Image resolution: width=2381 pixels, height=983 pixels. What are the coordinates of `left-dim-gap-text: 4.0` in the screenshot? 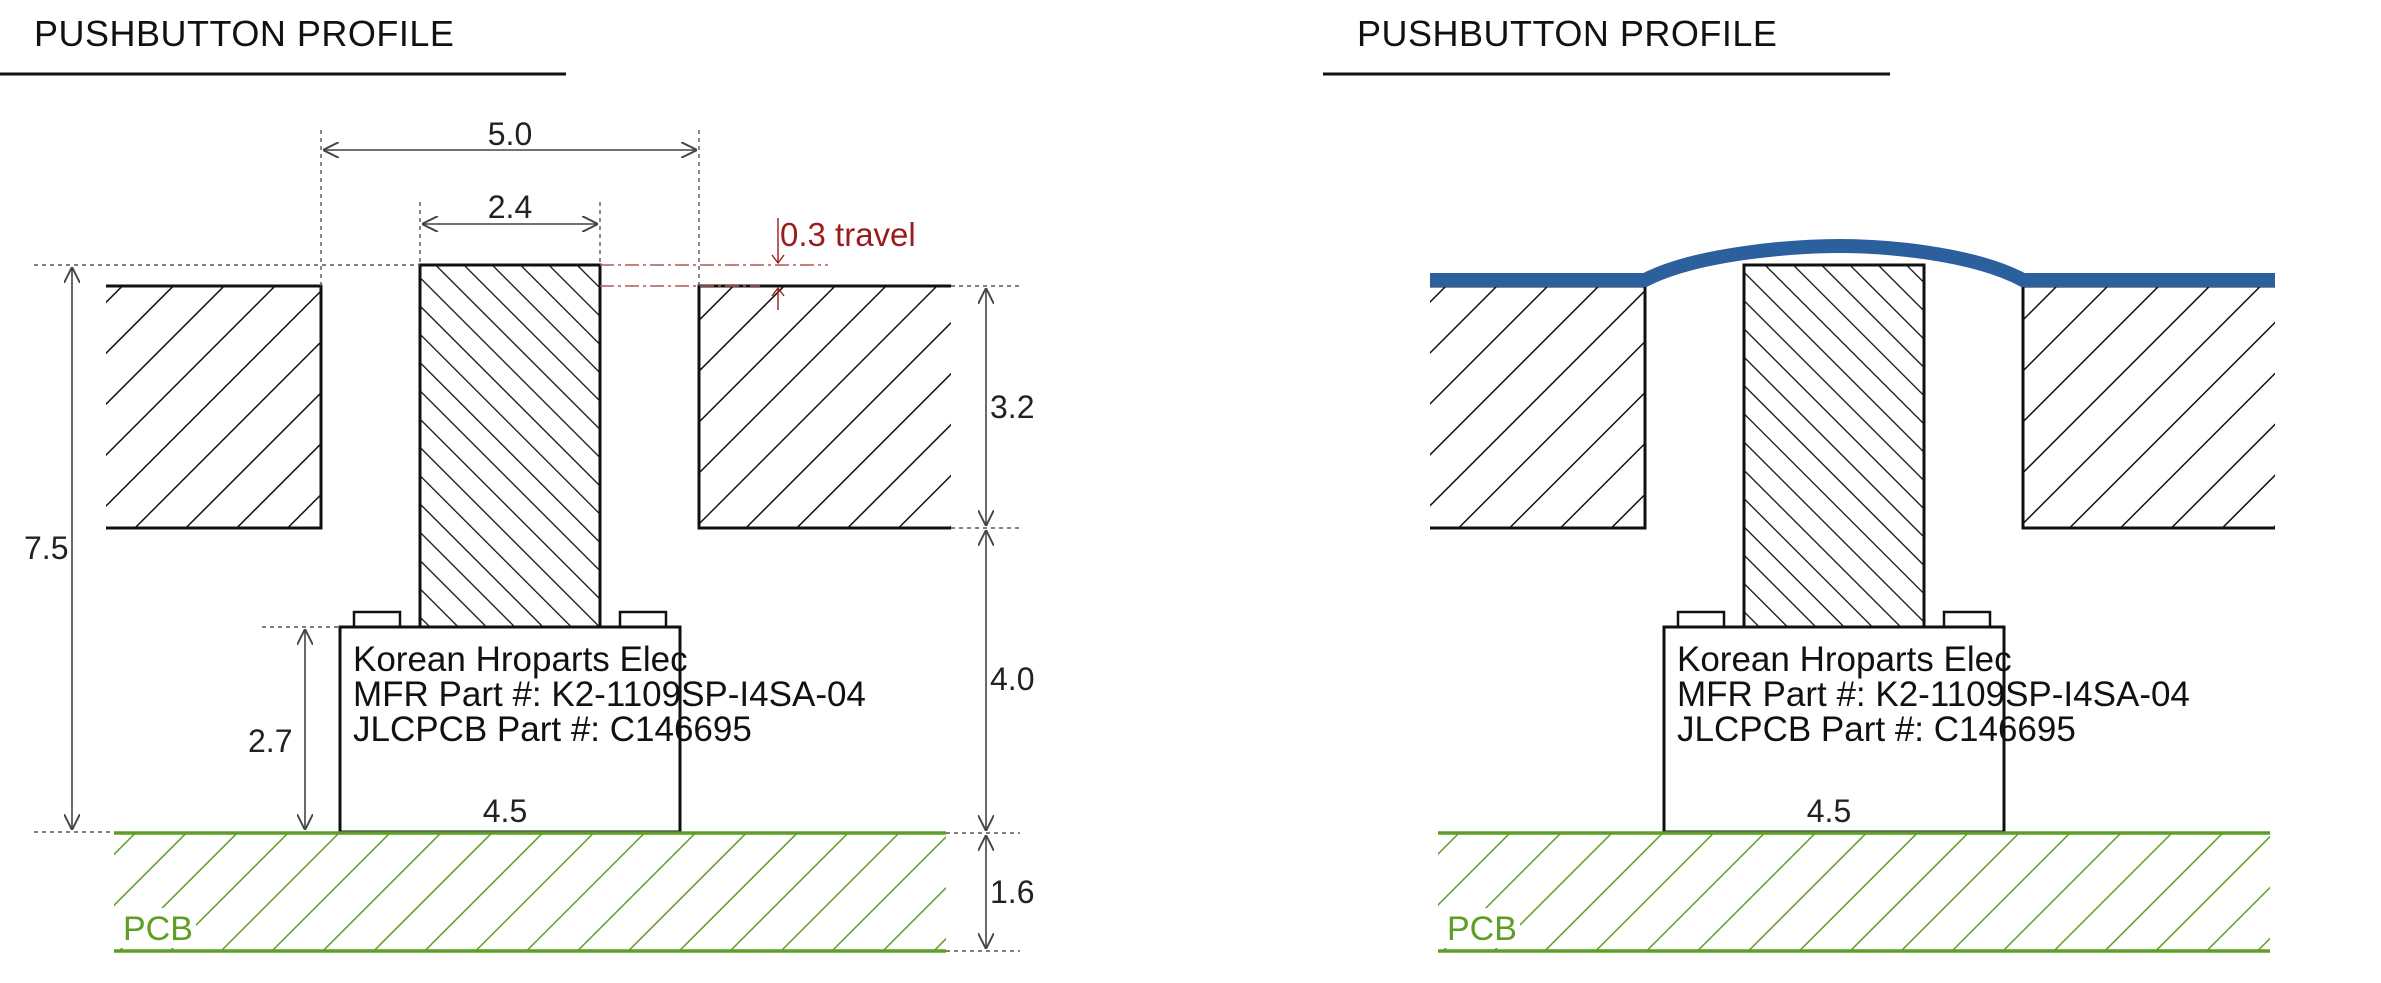 It's located at (1012, 679).